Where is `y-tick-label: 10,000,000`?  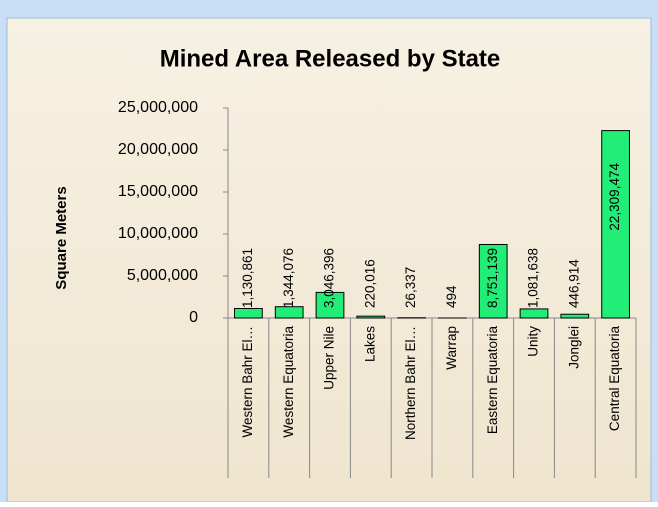
y-tick-label: 10,000,000 is located at coordinates (158, 233).